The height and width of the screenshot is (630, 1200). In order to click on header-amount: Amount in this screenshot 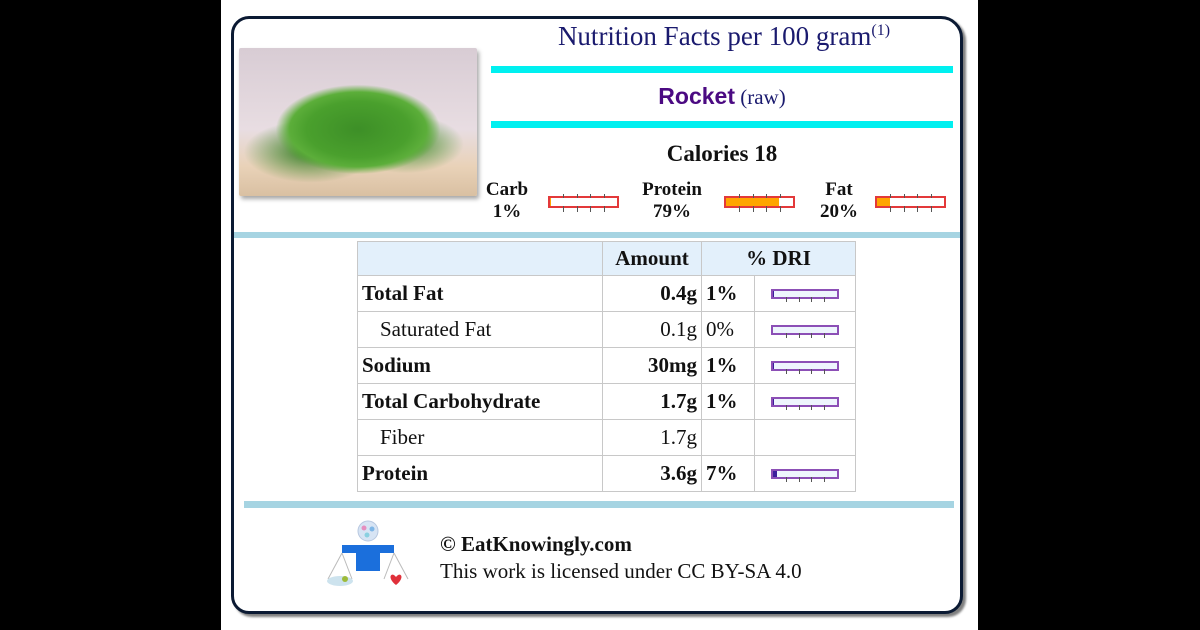, I will do `click(652, 258)`.